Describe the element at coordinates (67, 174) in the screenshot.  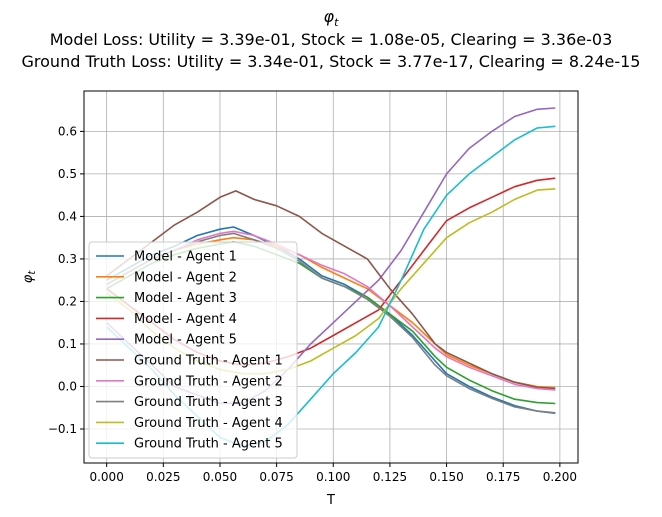
I see `y-tick-label: 0.5` at that location.